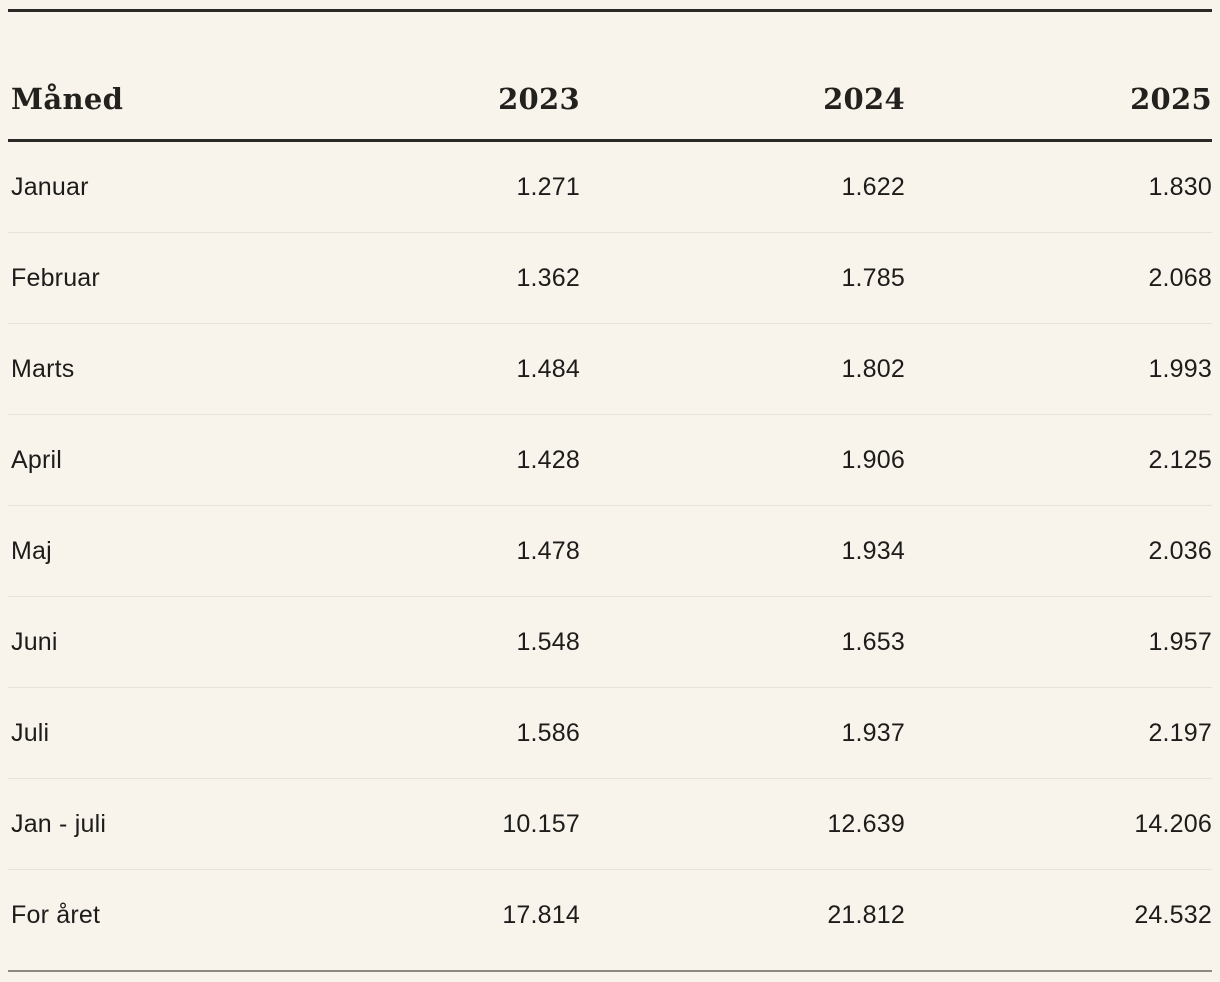 This screenshot has height=982, width=1220. What do you see at coordinates (158, 920) in the screenshot?
I see `month-label-cell: For året` at bounding box center [158, 920].